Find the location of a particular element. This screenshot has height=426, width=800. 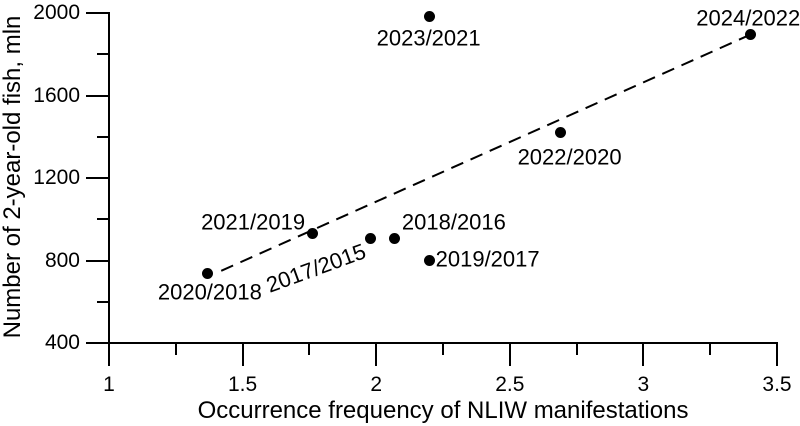

y-tick-label: 1600 is located at coordinates (56, 95).